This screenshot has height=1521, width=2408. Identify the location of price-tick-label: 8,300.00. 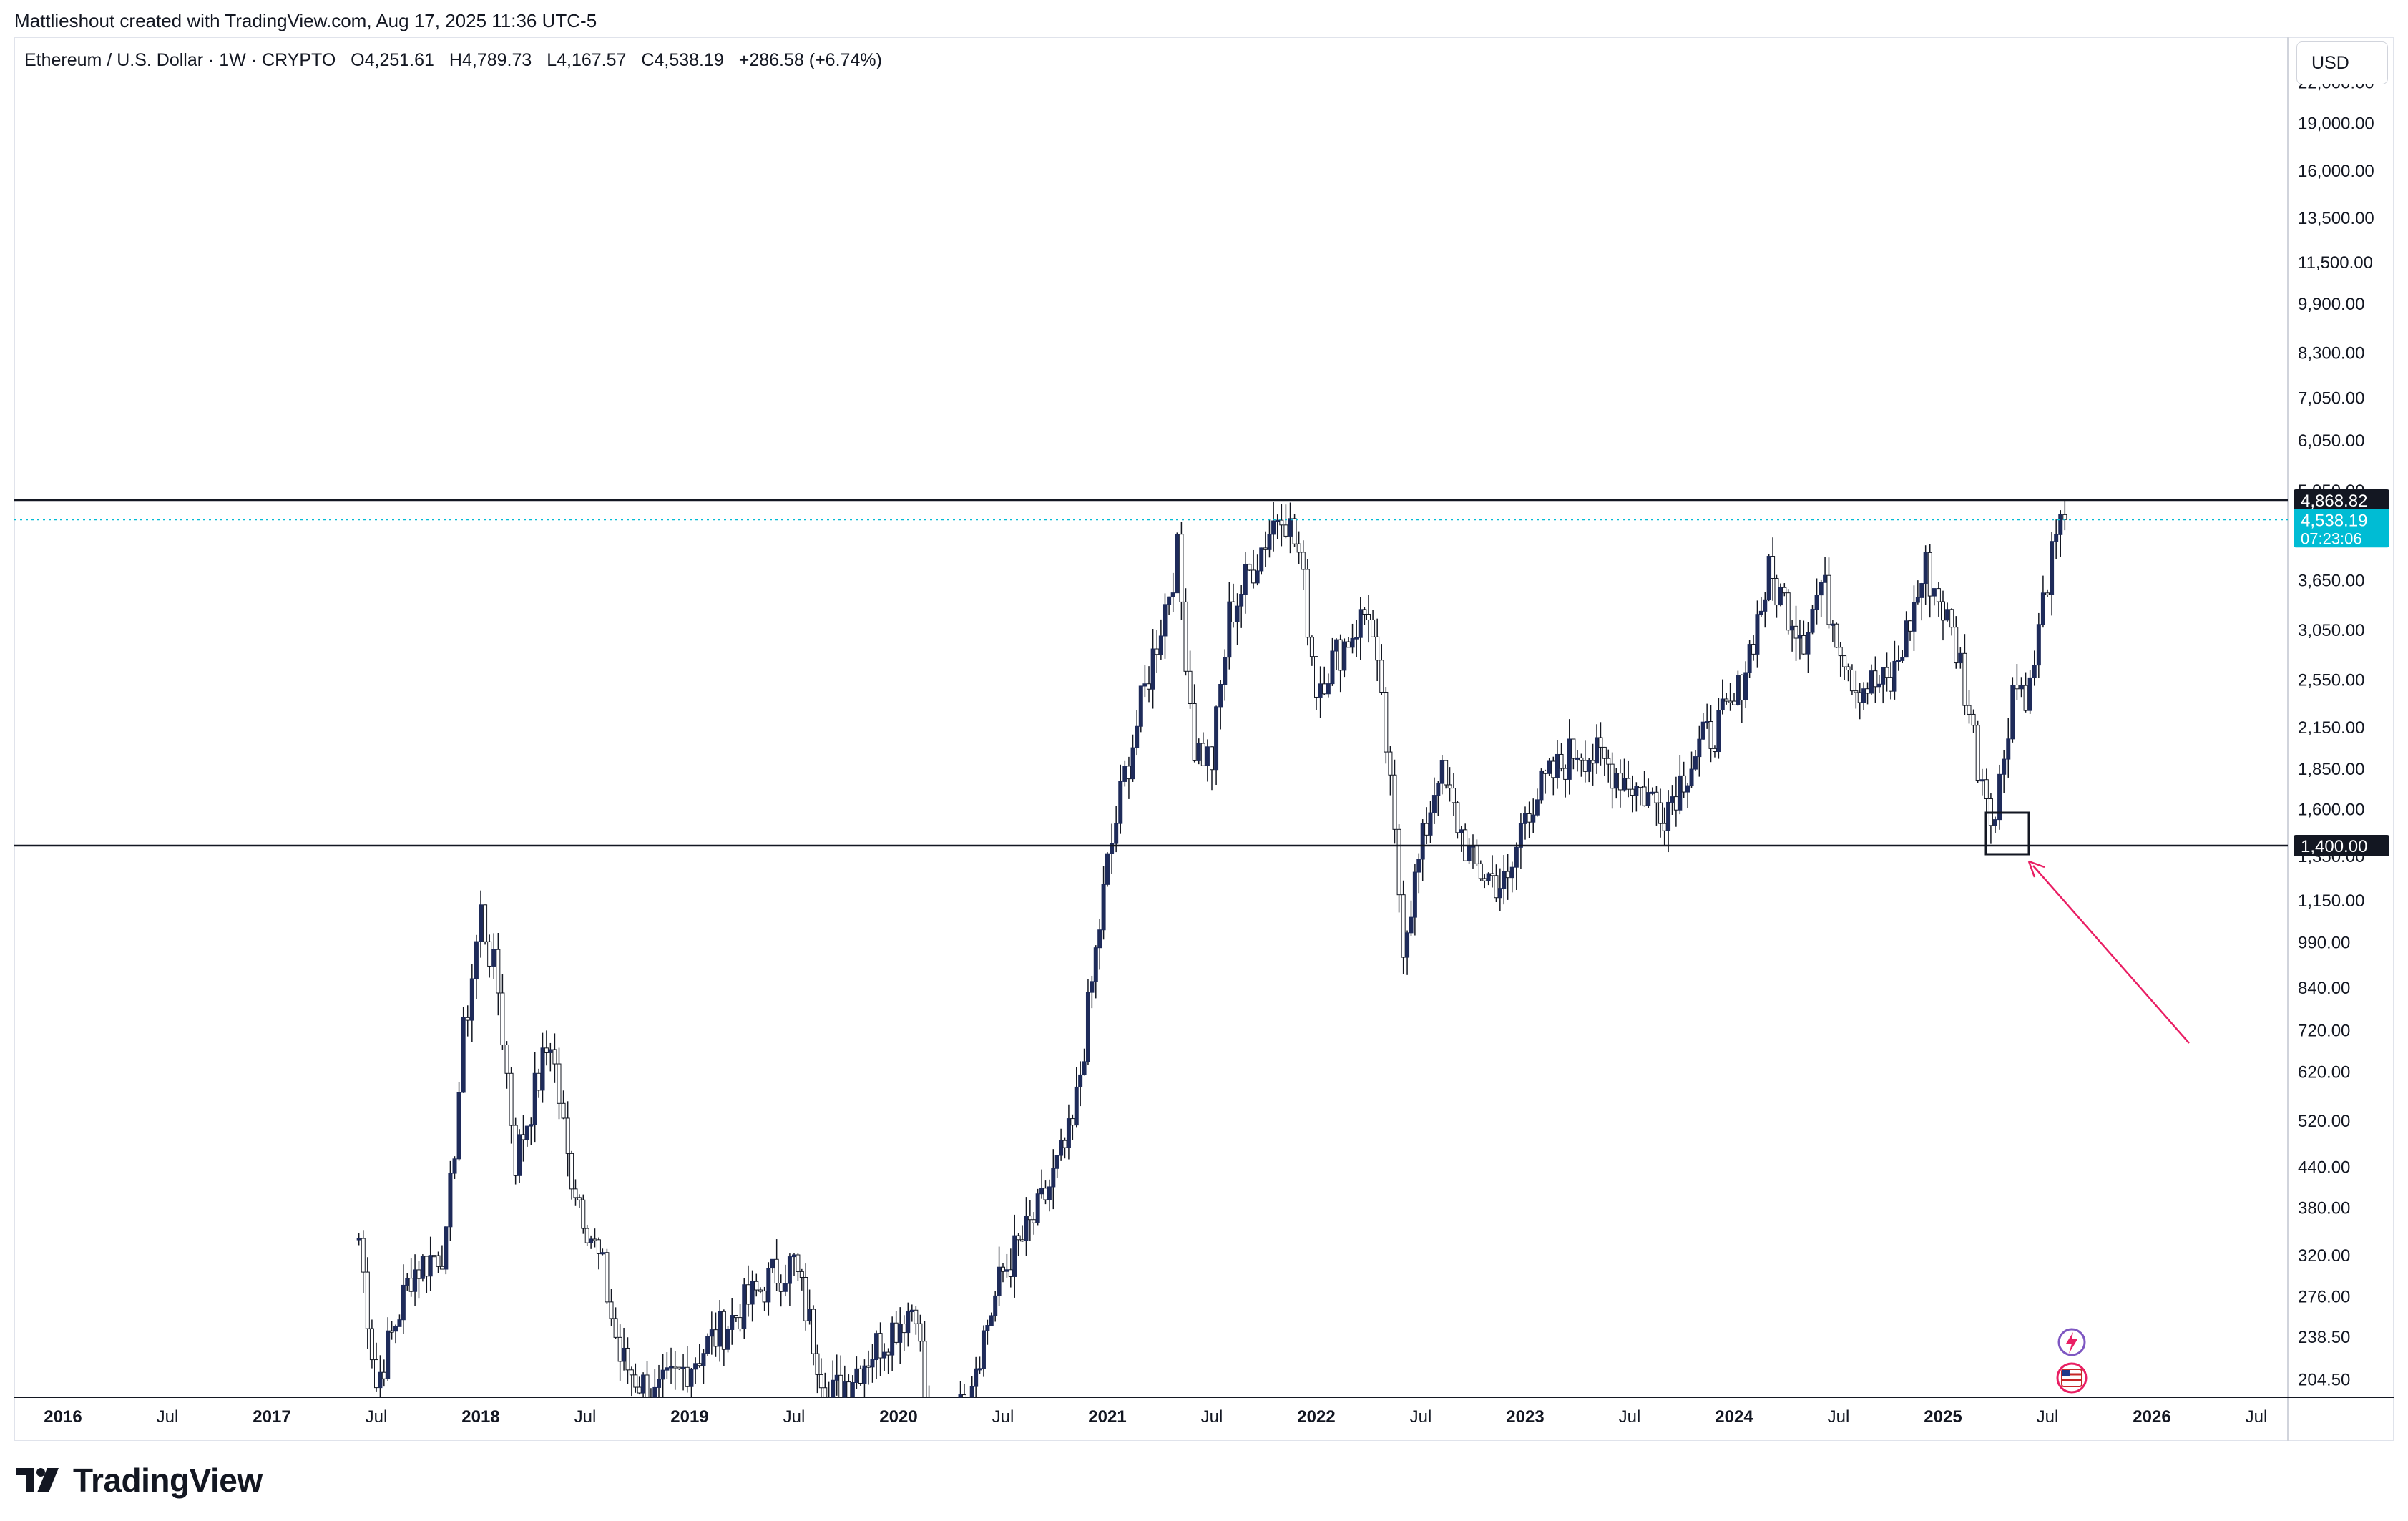
(2331, 353).